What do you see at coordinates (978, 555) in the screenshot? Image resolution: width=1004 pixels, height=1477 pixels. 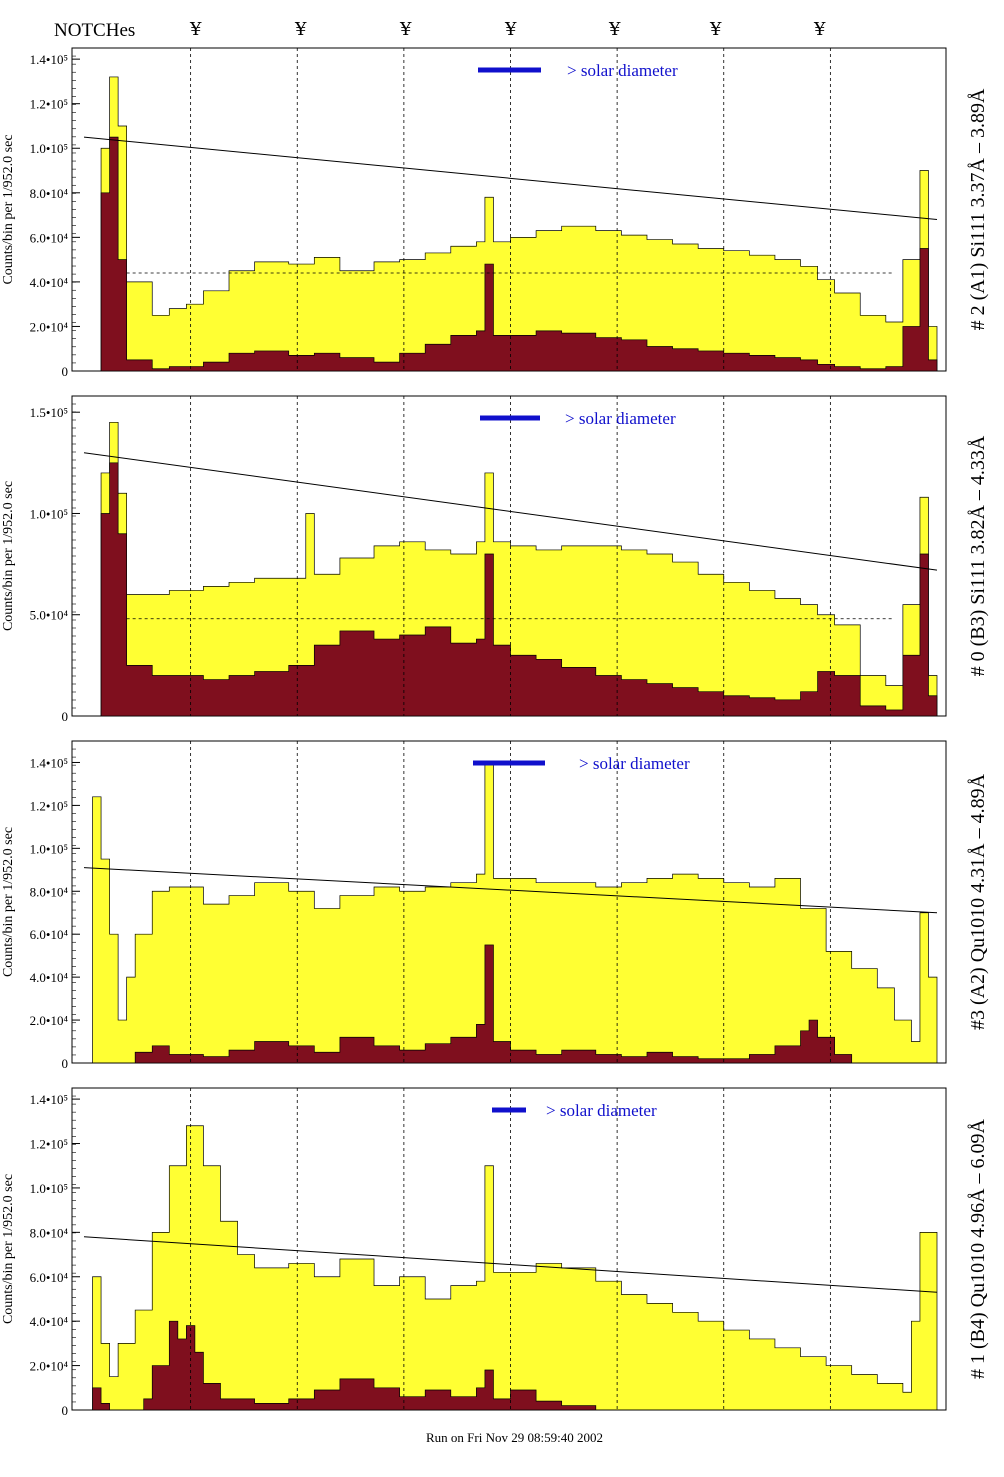 I see `chart-title: # 0 (B3) Si111 3.82Å – 4.33Å` at bounding box center [978, 555].